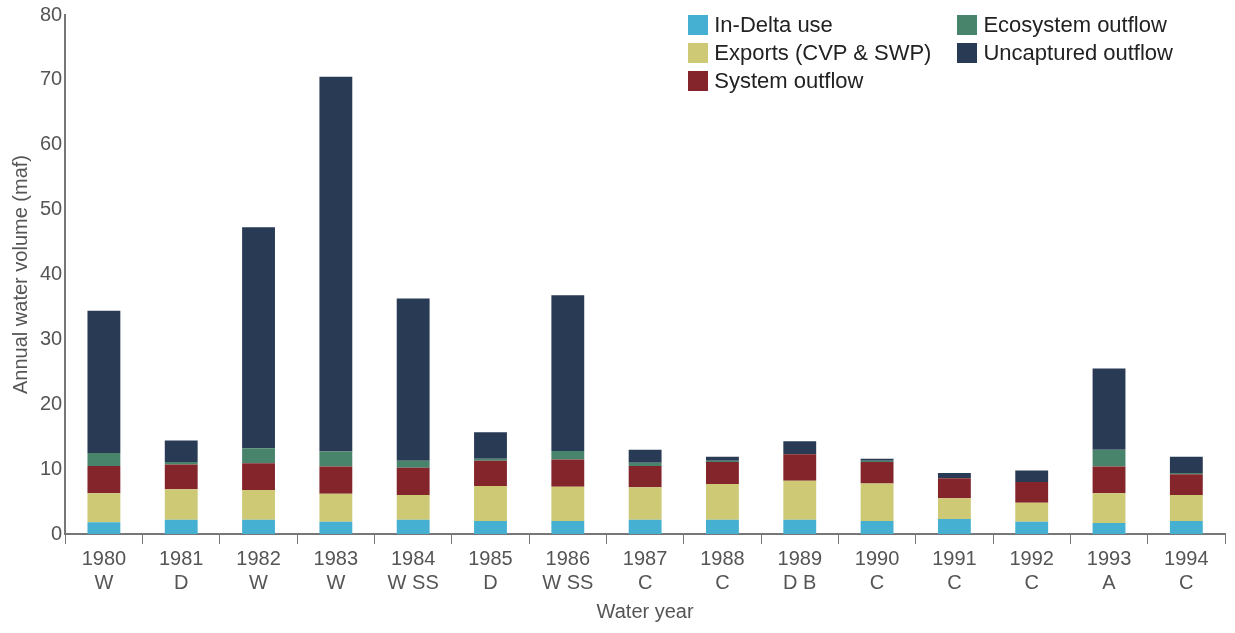  What do you see at coordinates (51, 143) in the screenshot?
I see `y-tick-label: 60` at bounding box center [51, 143].